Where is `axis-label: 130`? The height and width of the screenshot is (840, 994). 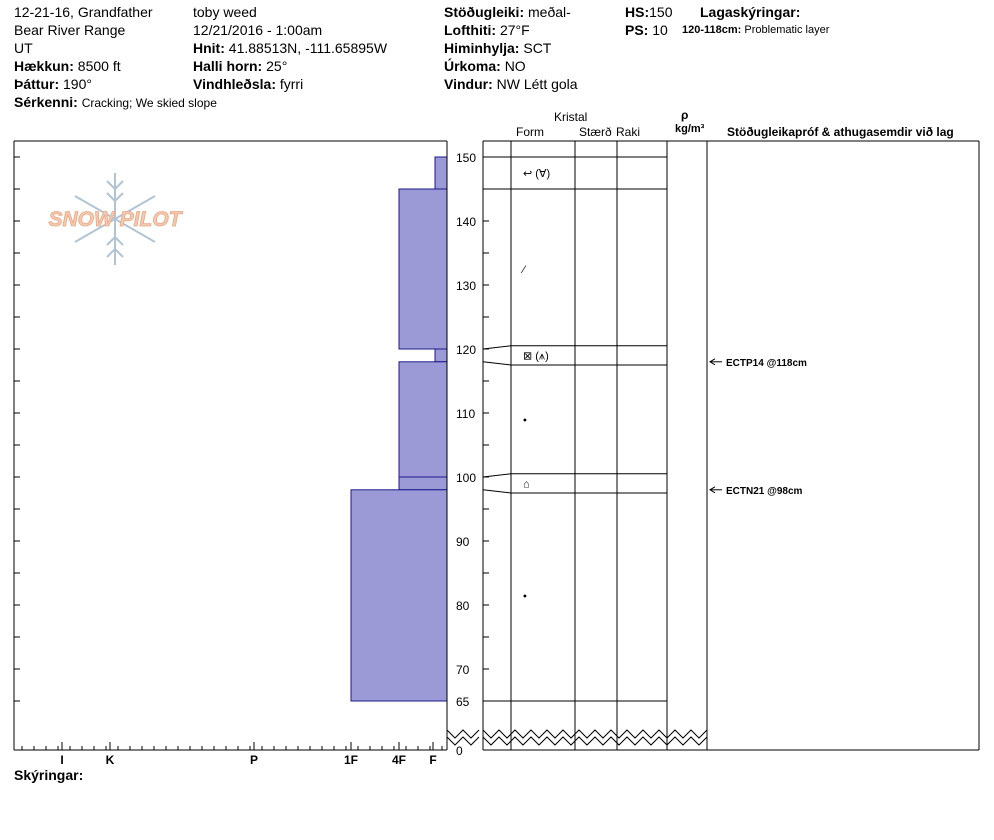
axis-label: 130 is located at coordinates (466, 286).